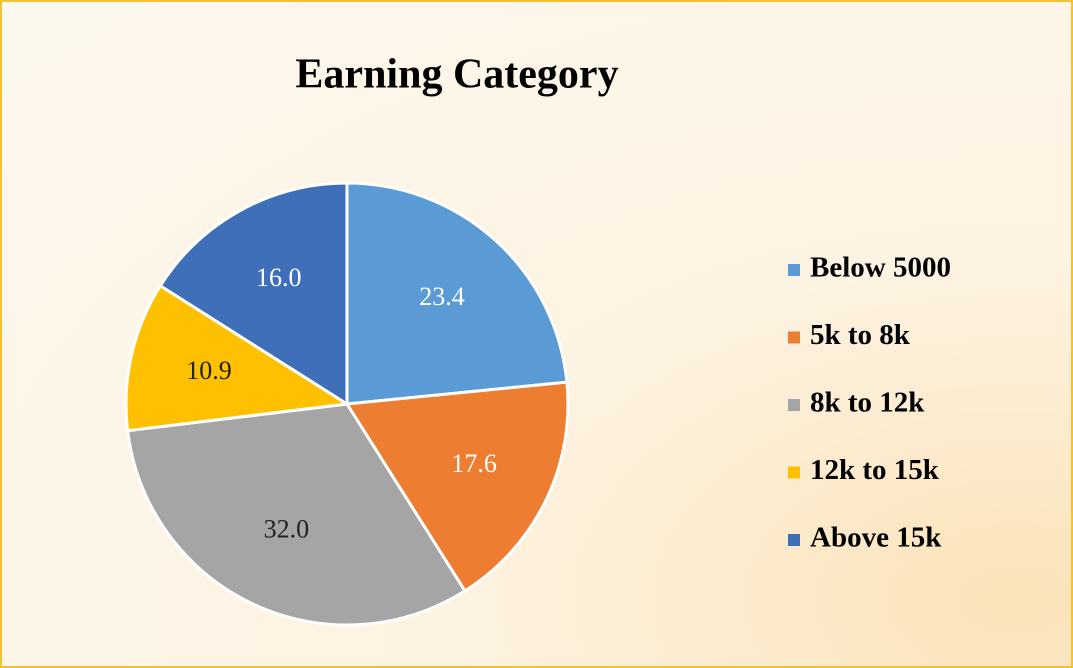  I want to click on legend-label: 5k to 8k, so click(860, 335).